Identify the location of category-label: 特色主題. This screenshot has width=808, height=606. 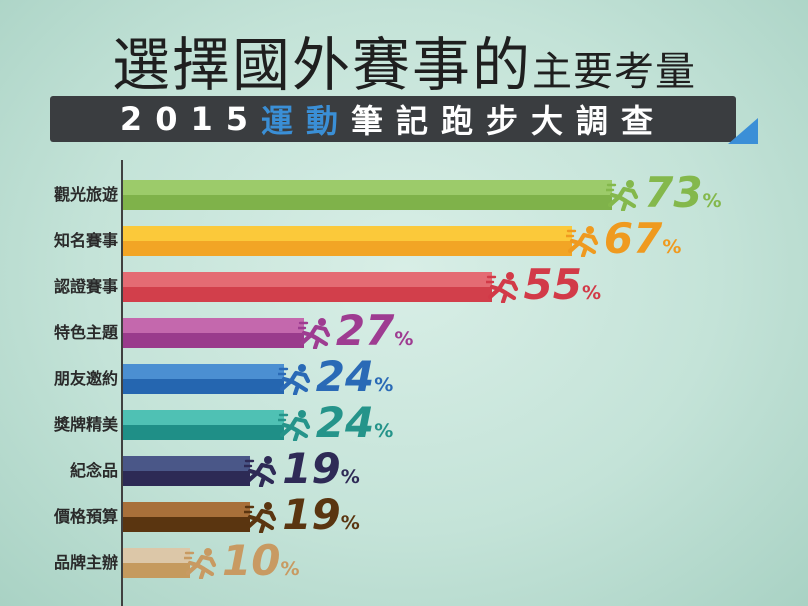
(85, 332).